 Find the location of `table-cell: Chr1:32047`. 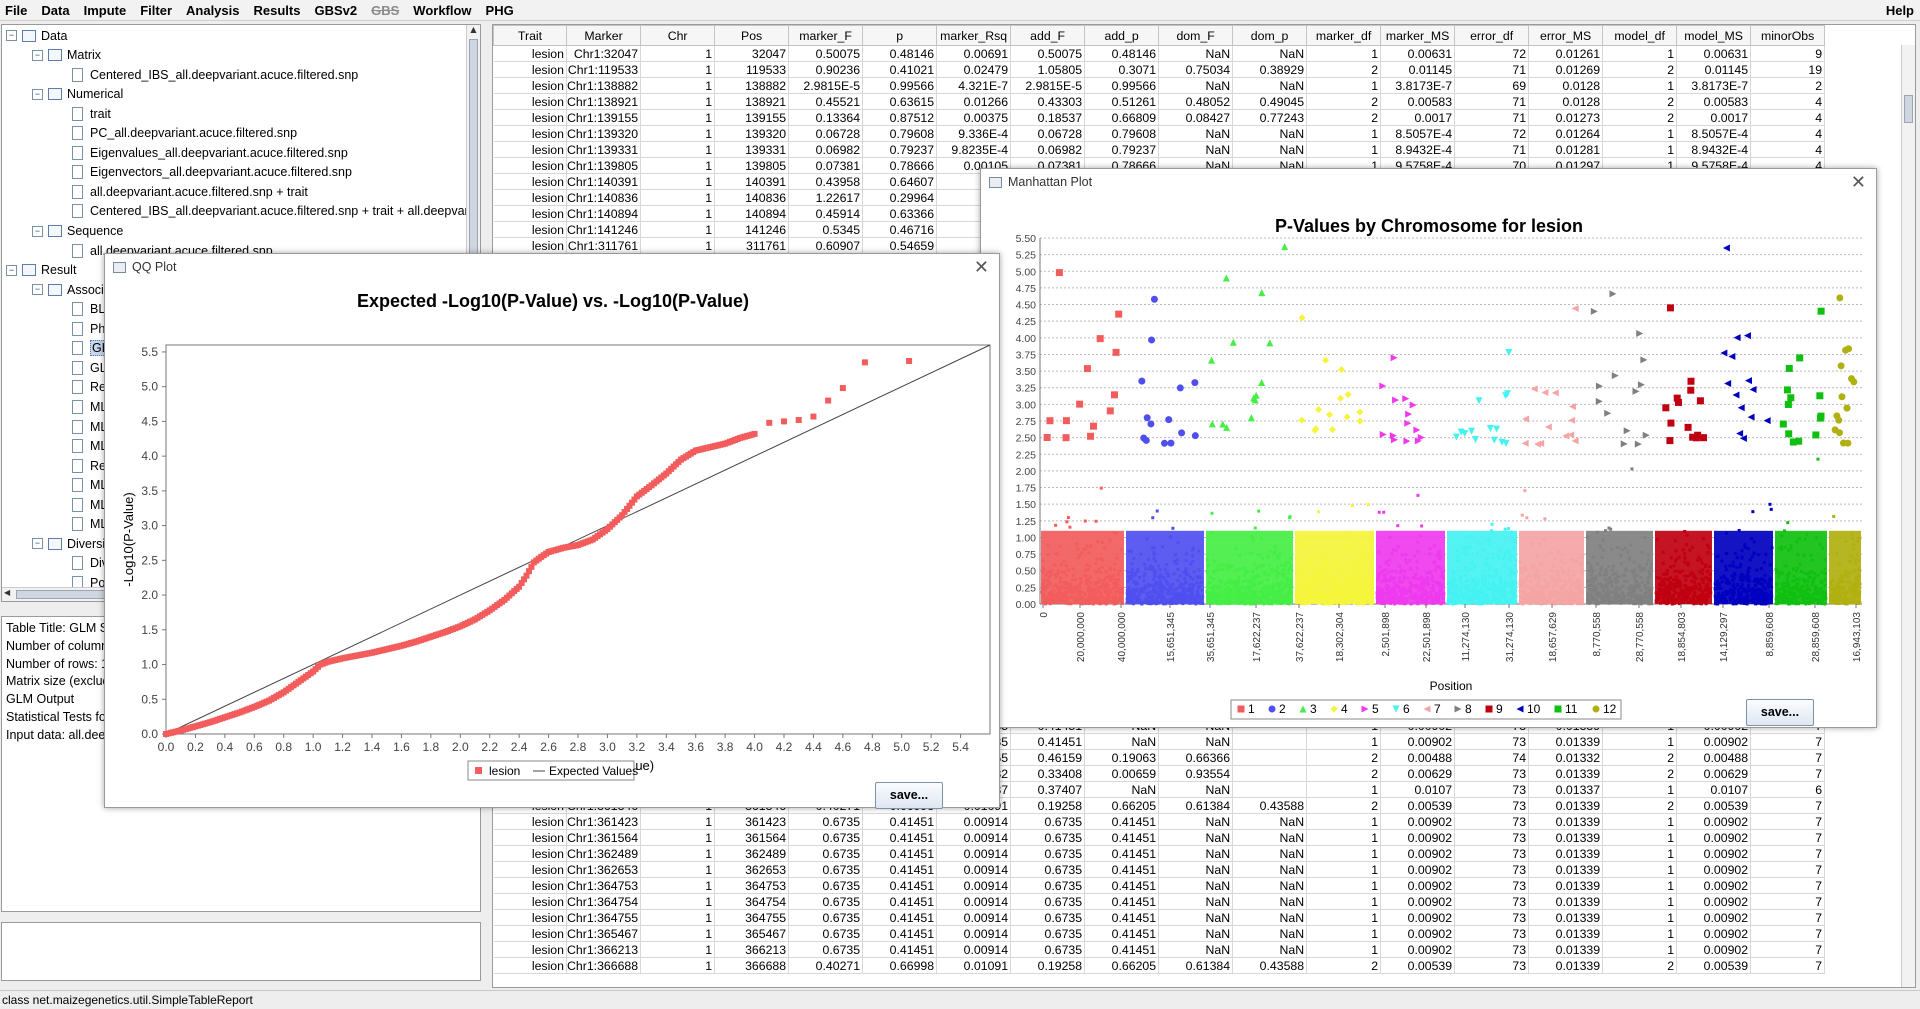

table-cell: Chr1:32047 is located at coordinates (604, 53).